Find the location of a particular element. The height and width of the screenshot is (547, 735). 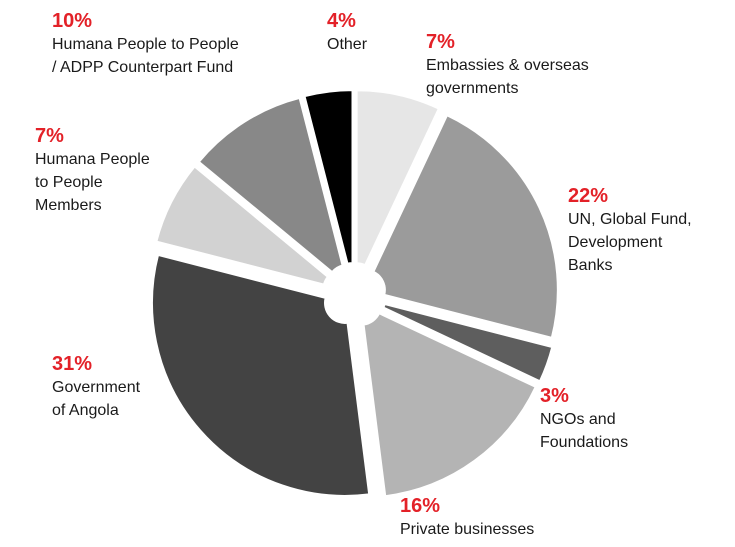

percent-un-global-fund: 22% is located at coordinates (588, 196).